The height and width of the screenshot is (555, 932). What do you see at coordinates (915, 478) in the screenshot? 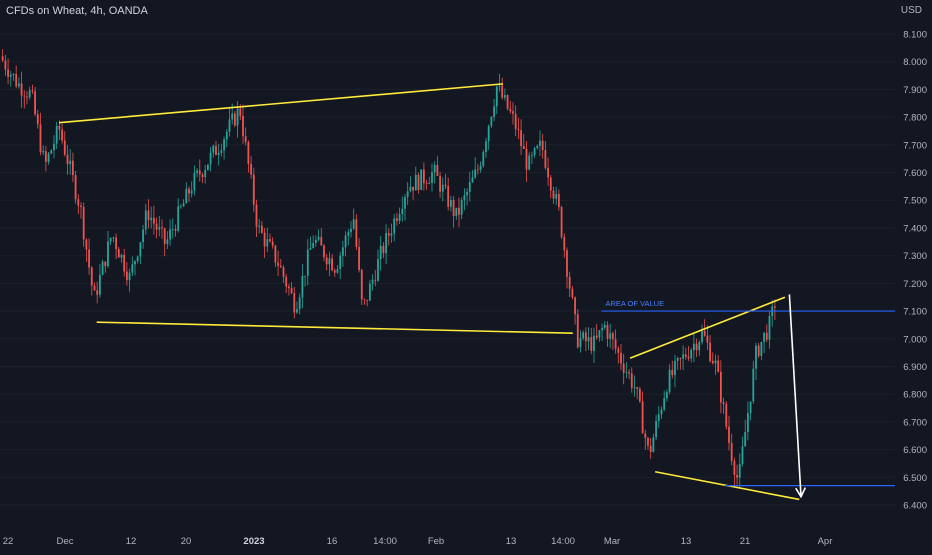
I see `y-tick-label: 6.500` at bounding box center [915, 478].